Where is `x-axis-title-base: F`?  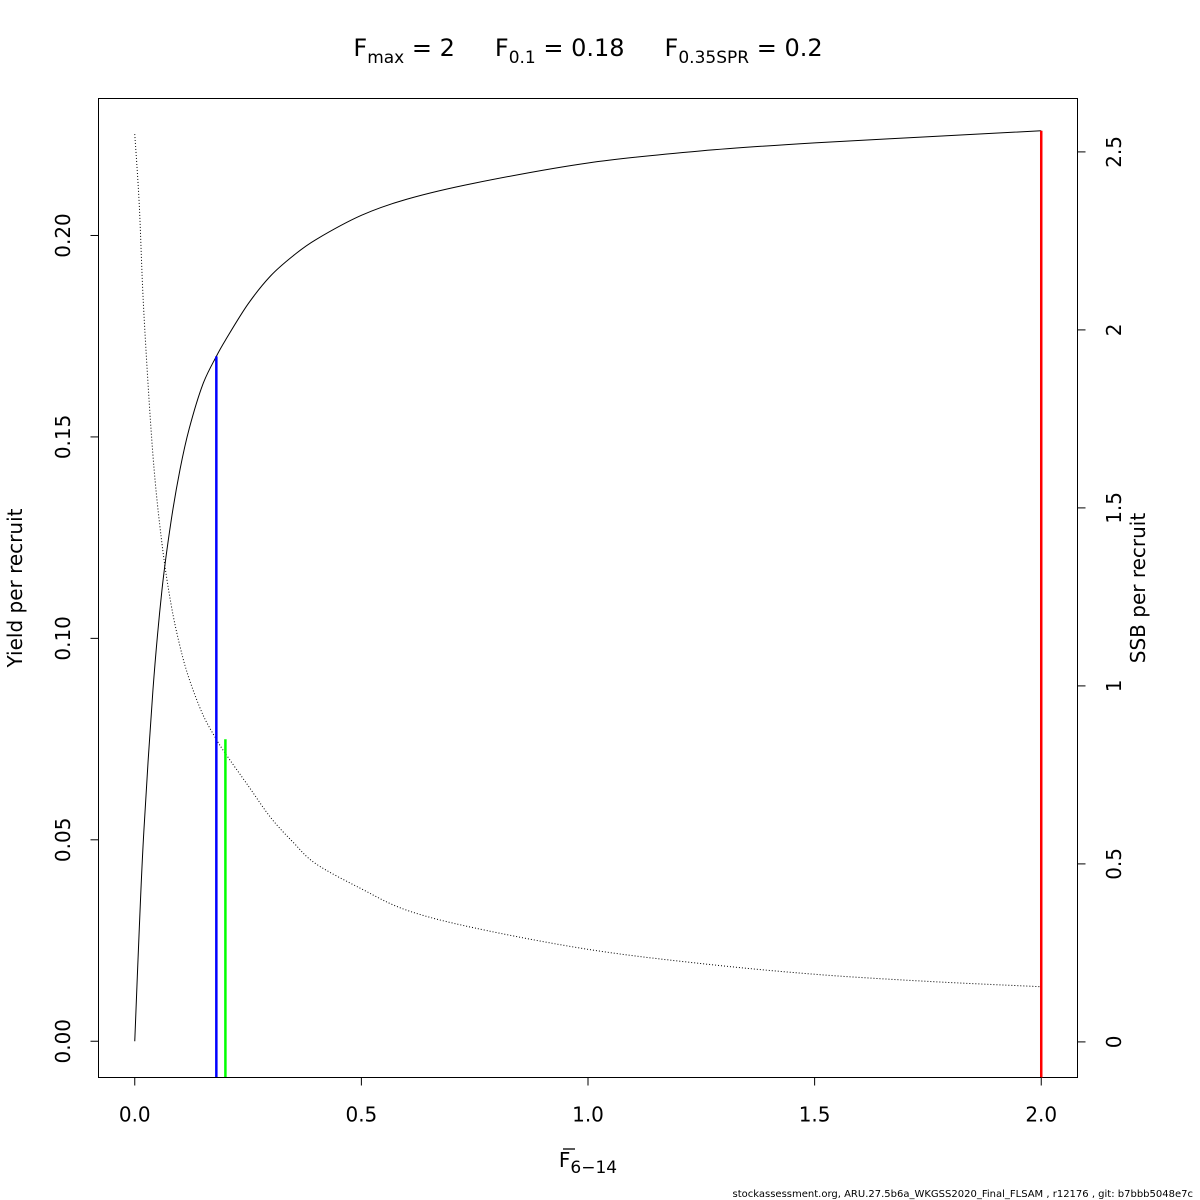
x-axis-title-base: F is located at coordinates (565, 1160).